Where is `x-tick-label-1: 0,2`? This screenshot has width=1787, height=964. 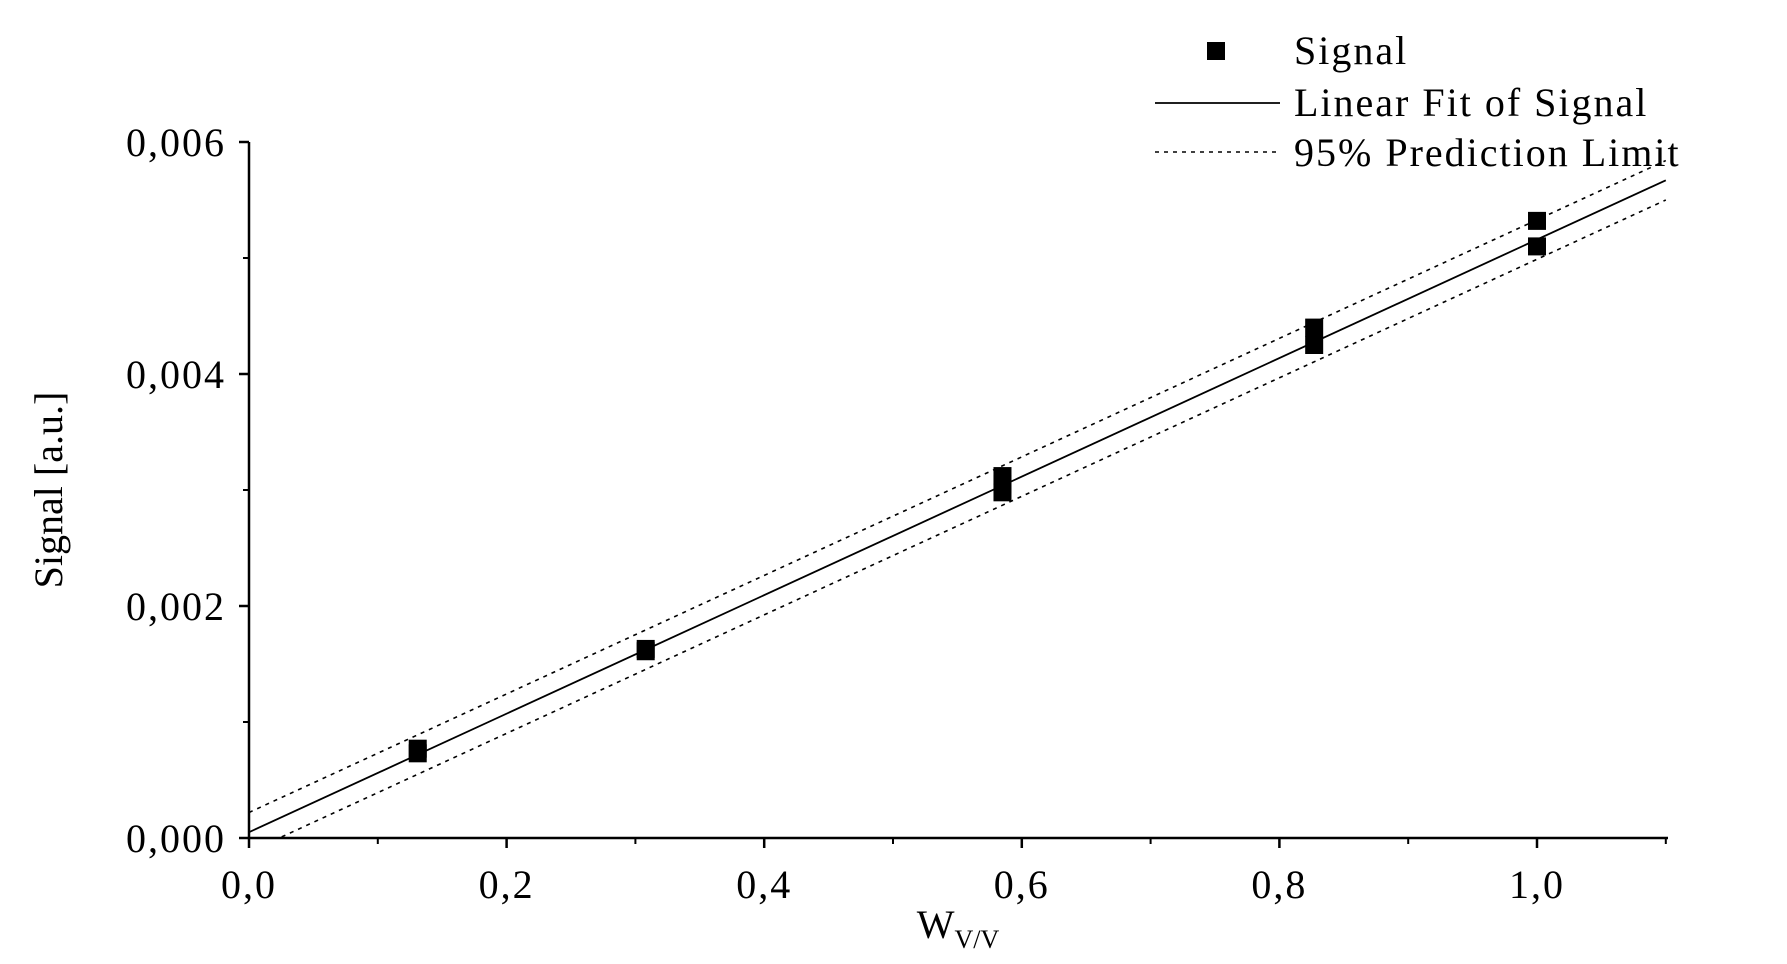 x-tick-label-1: 0,2 is located at coordinates (507, 884).